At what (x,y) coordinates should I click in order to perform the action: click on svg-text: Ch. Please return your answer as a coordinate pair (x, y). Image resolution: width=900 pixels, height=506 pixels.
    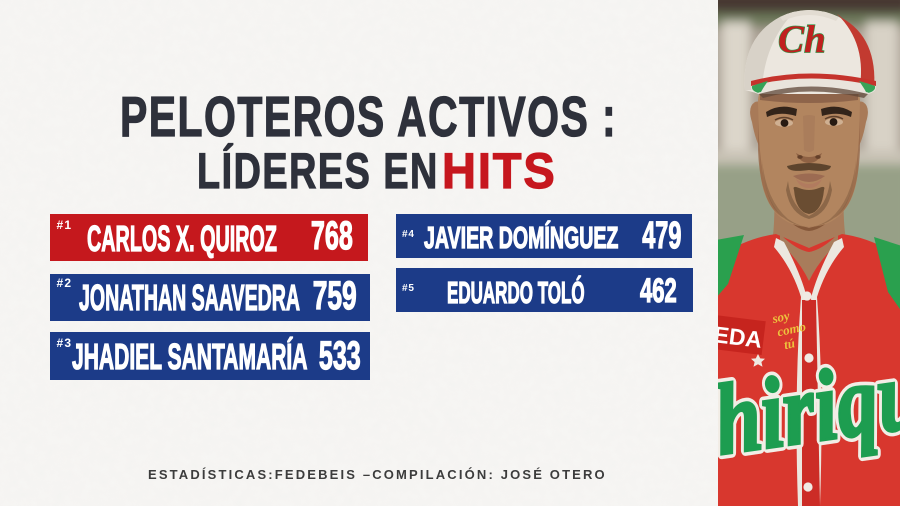
    Looking at the image, I should click on (802, 39).